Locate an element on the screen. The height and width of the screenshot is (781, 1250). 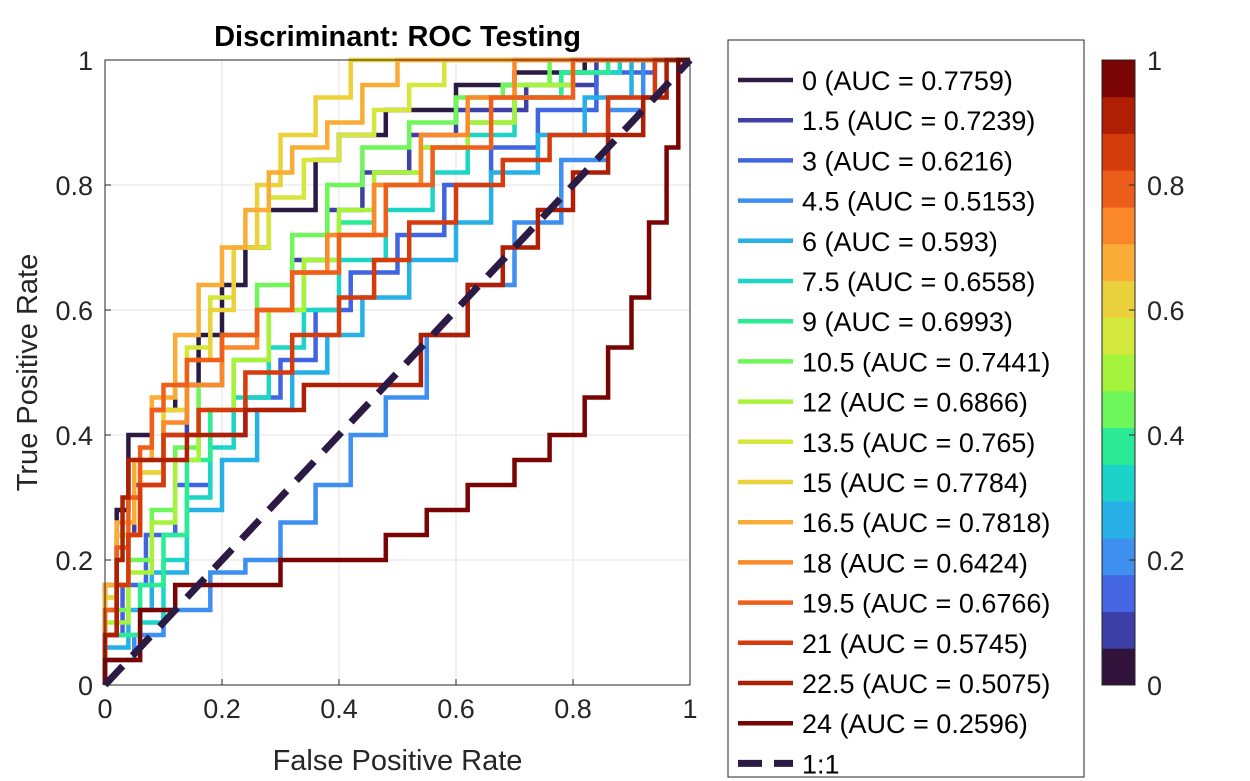
legend-label-7: 10.5 (AUC = 0.7441) is located at coordinates (926, 362).